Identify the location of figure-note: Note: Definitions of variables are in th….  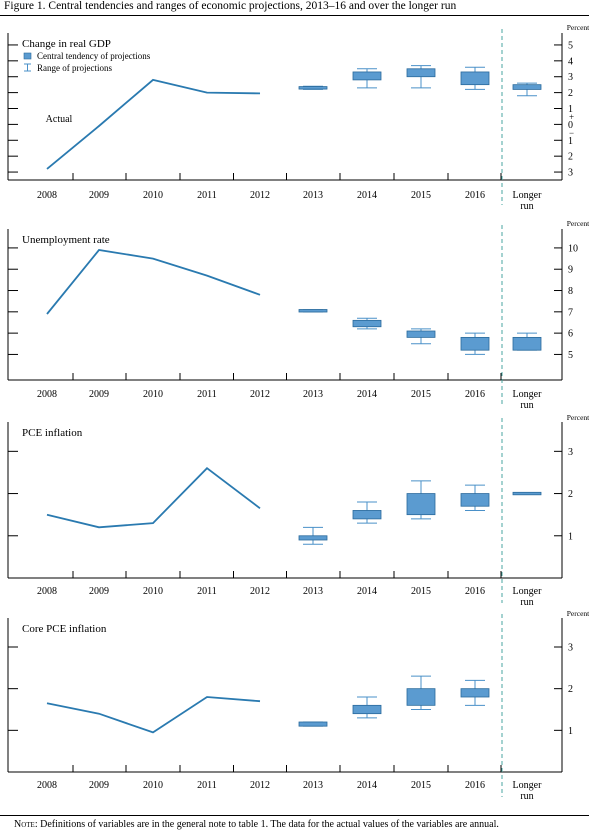
(256, 824).